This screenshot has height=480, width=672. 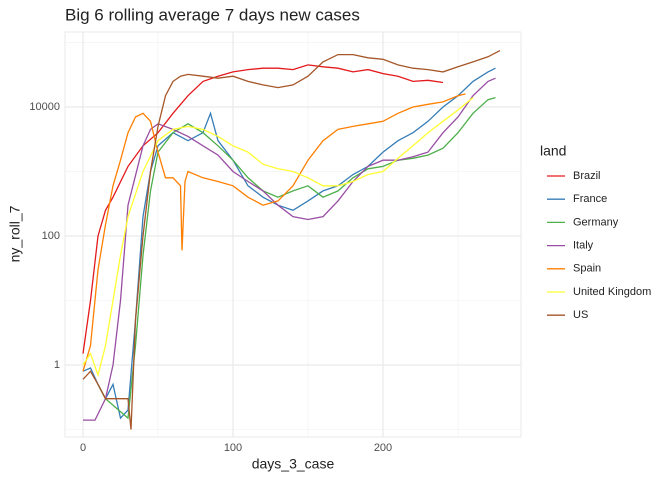 What do you see at coordinates (57, 365) in the screenshot?
I see `y-tick-label: 1` at bounding box center [57, 365].